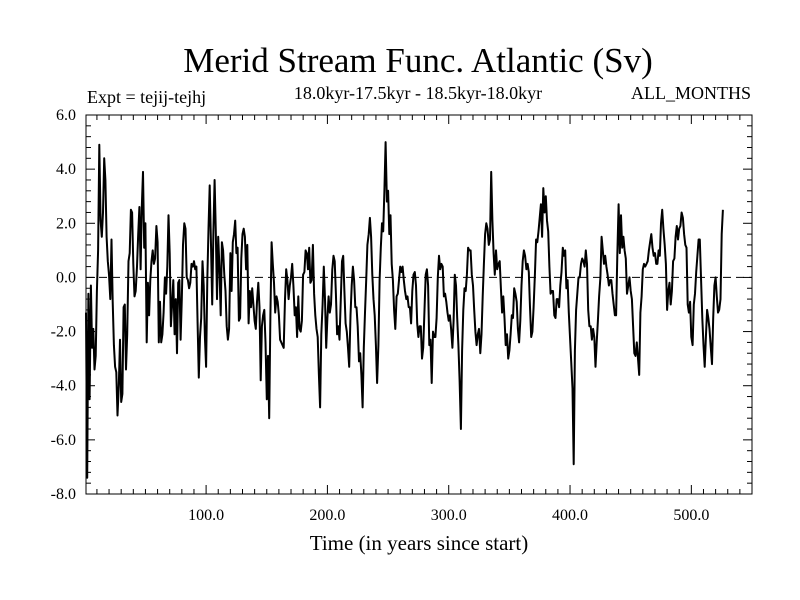  I want to click on chart-title: Merid Stream Func. Atlantic (Sv), so click(418, 60).